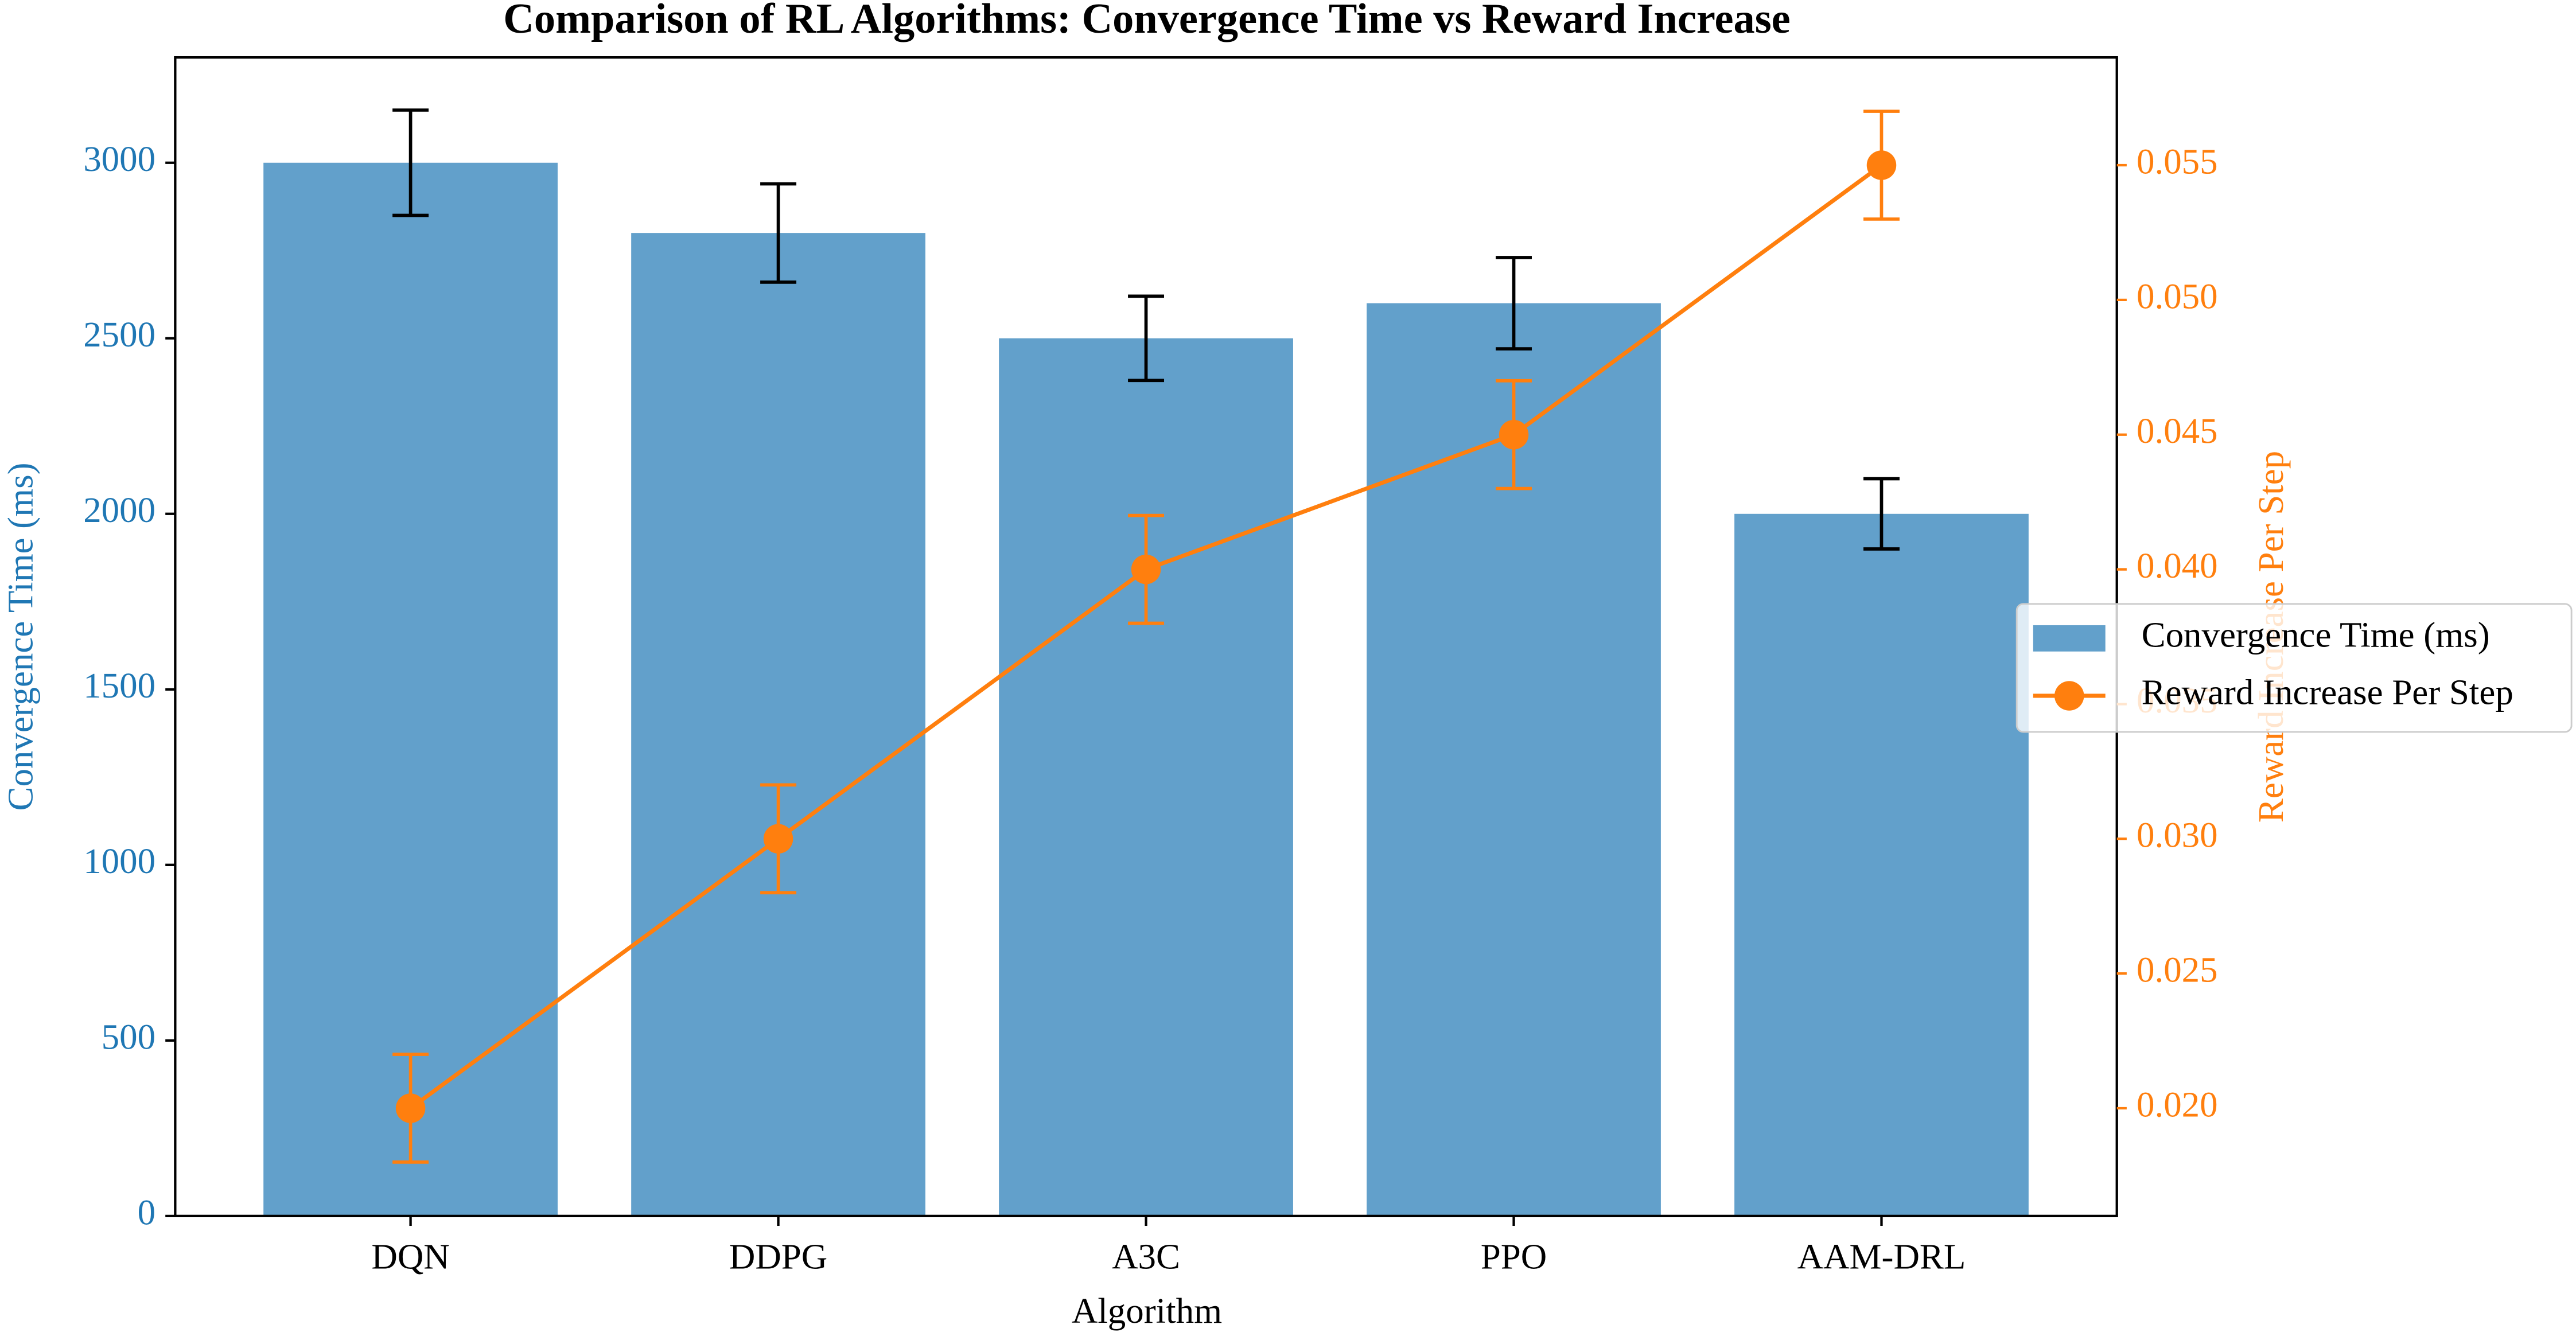 The height and width of the screenshot is (1344, 2576). What do you see at coordinates (119, 334) in the screenshot?
I see `y-tick-label: 2500` at bounding box center [119, 334].